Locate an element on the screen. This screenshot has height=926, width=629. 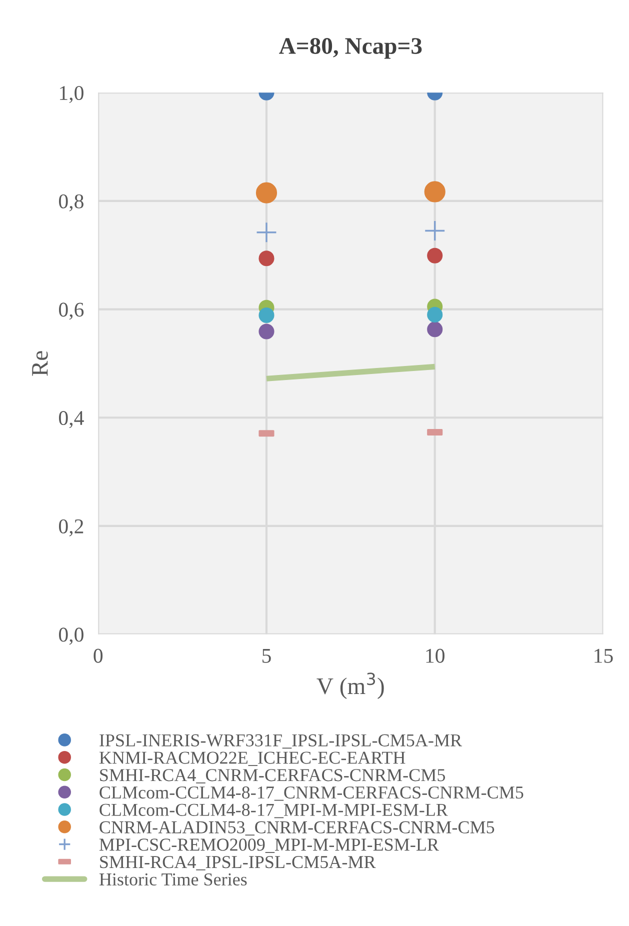
x-tick-label: 15 is located at coordinates (603, 655).